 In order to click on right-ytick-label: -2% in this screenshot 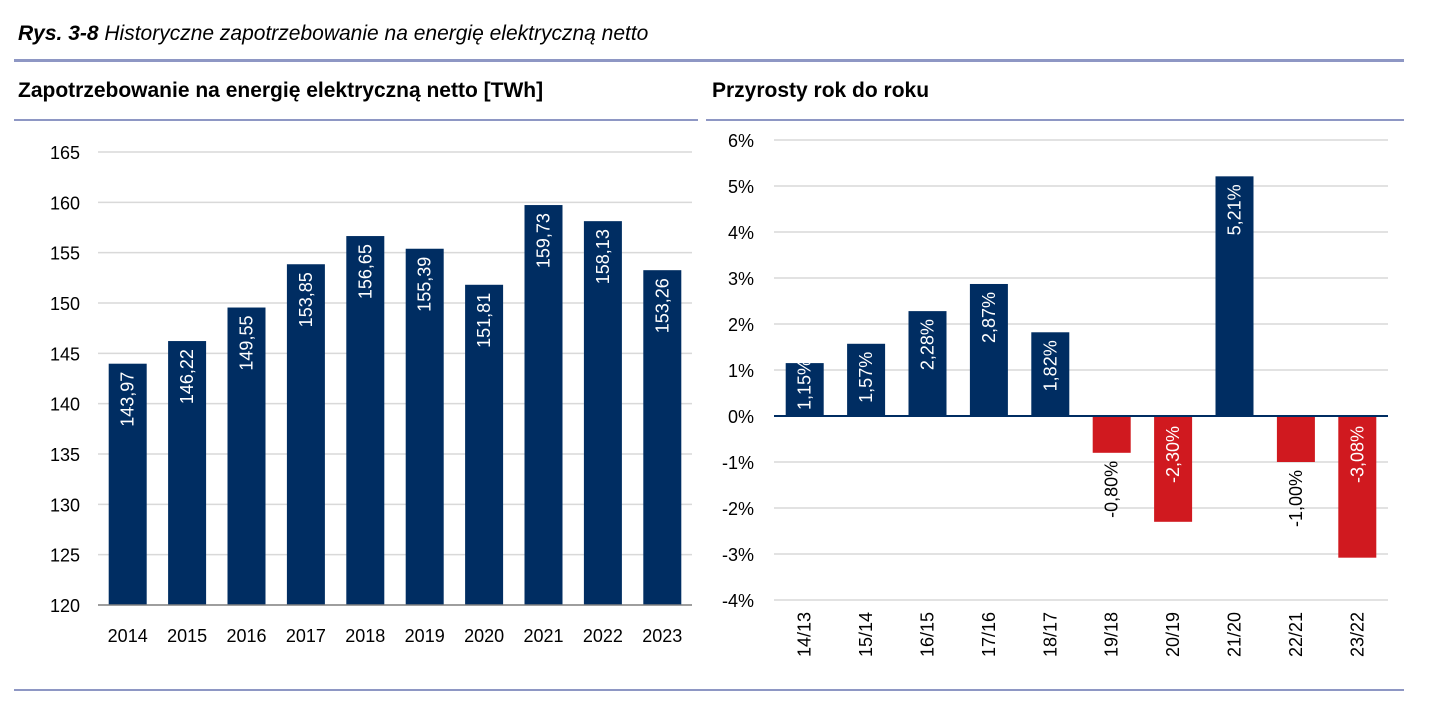, I will do `click(738, 509)`.